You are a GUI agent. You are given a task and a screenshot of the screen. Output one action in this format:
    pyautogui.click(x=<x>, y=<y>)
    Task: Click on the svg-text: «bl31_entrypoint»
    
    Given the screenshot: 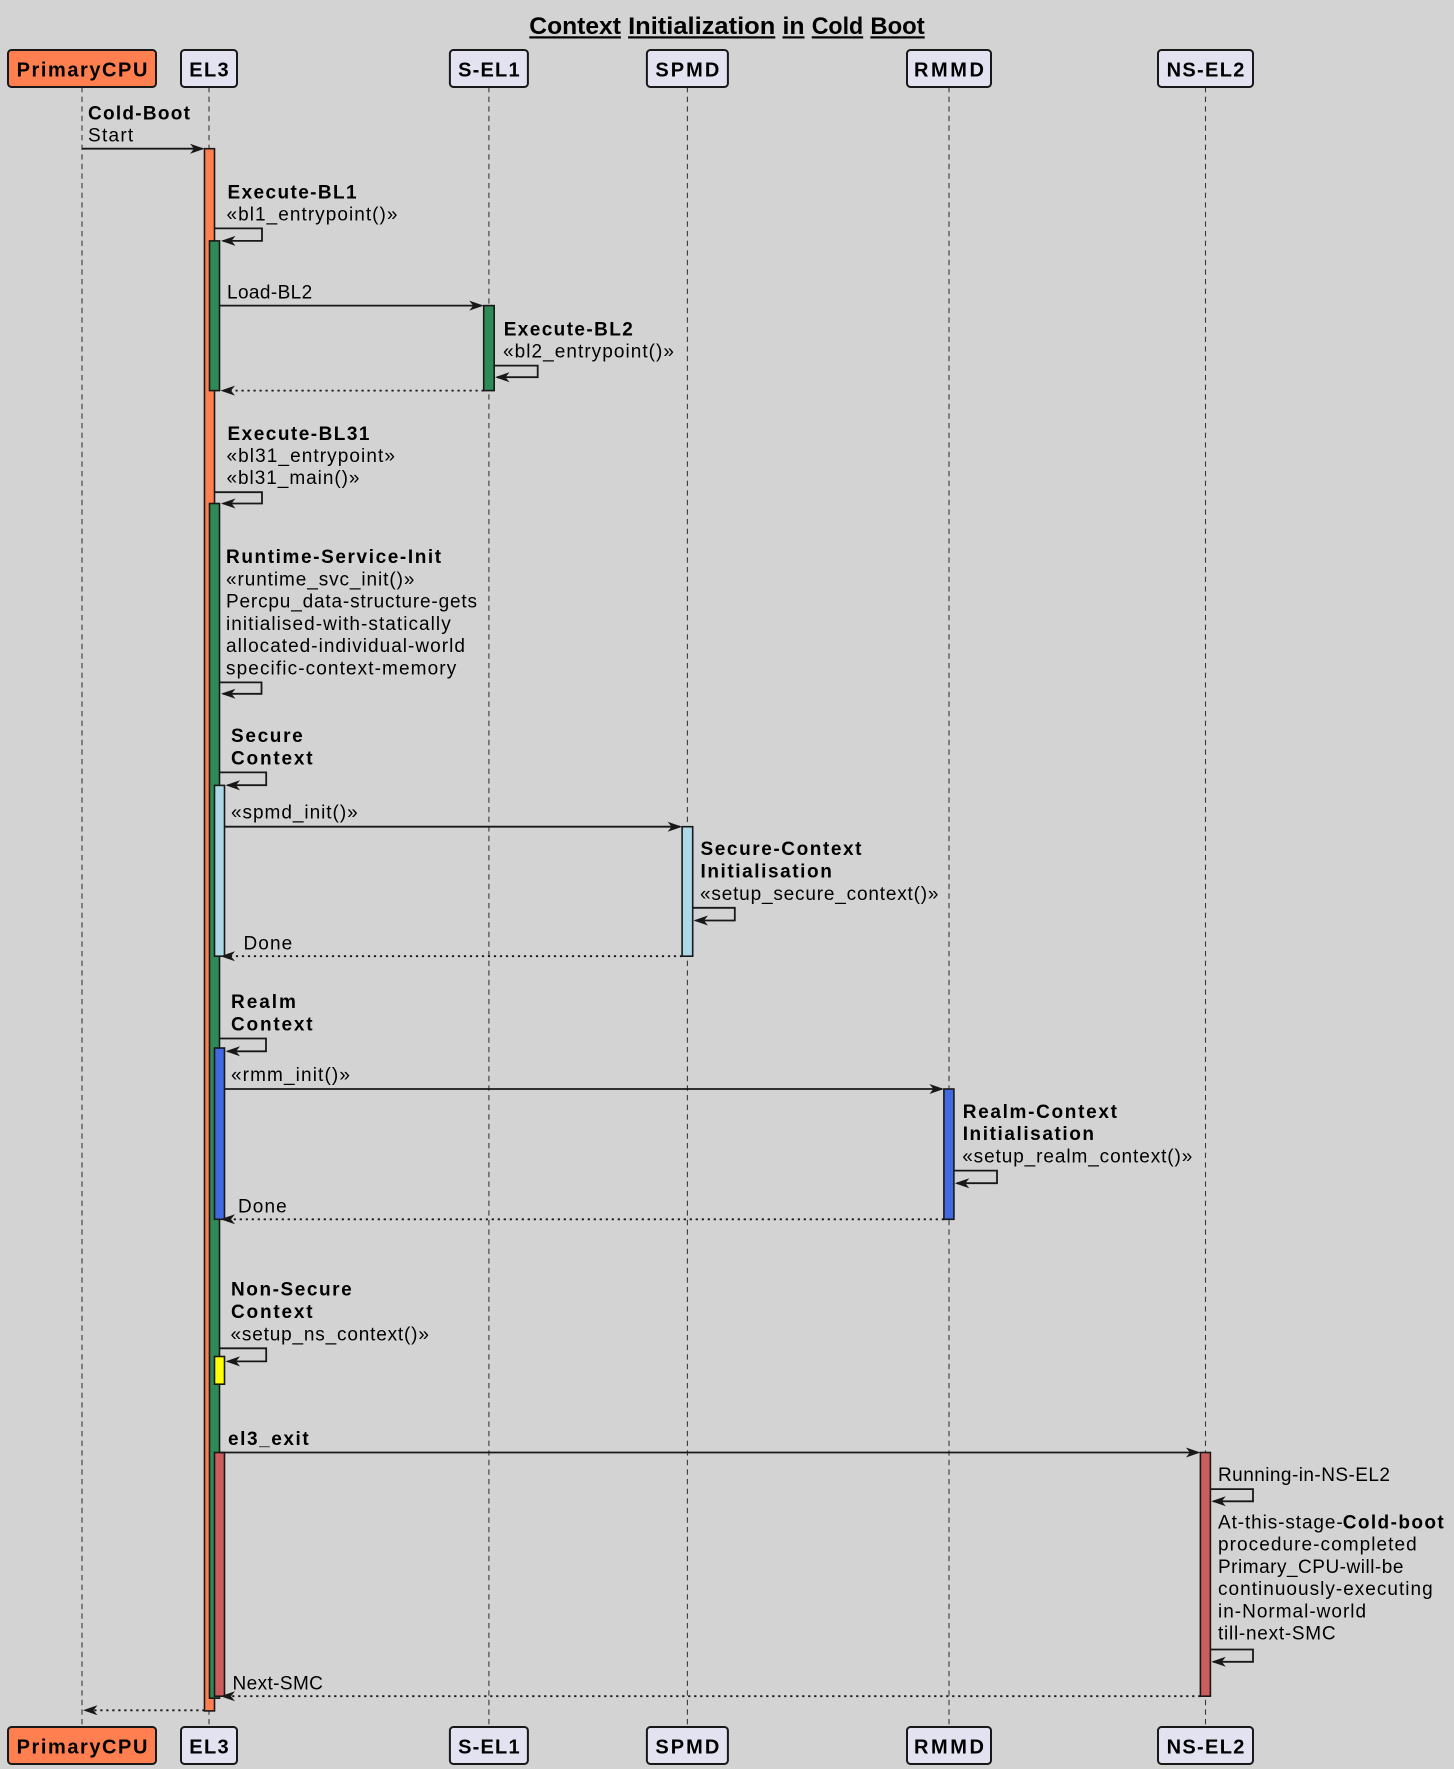 What is the action you would take?
    pyautogui.click(x=311, y=456)
    